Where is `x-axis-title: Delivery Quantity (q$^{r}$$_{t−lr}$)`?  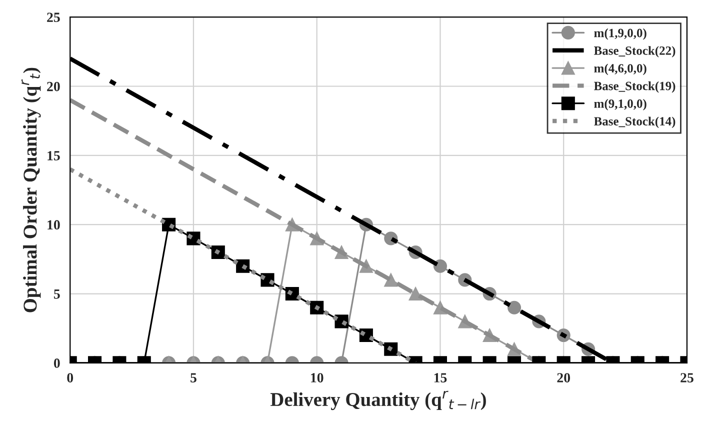
x-axis-title: Delivery Quantity (q$^{r}$$_{t−lr}$) is located at coordinates (378, 400).